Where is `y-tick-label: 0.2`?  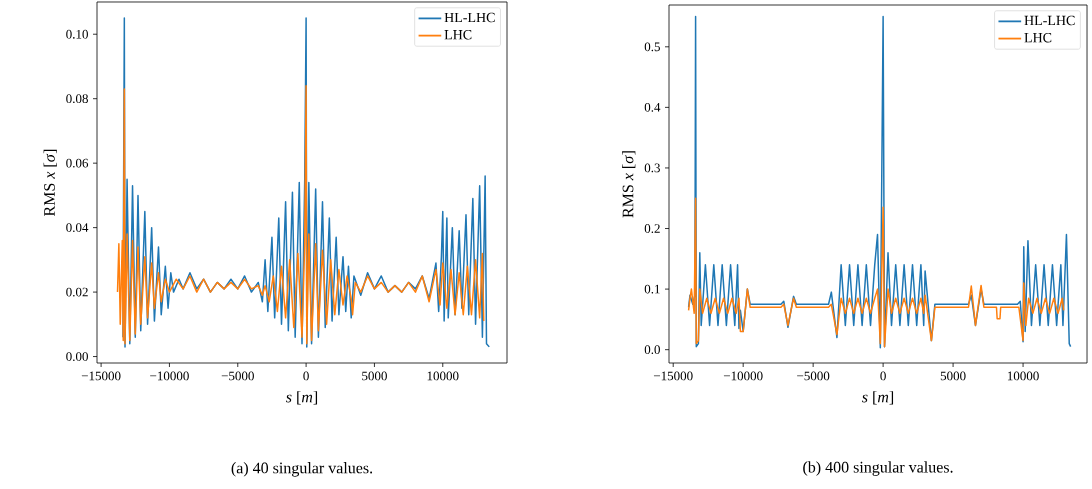 y-tick-label: 0.2 is located at coordinates (652, 228).